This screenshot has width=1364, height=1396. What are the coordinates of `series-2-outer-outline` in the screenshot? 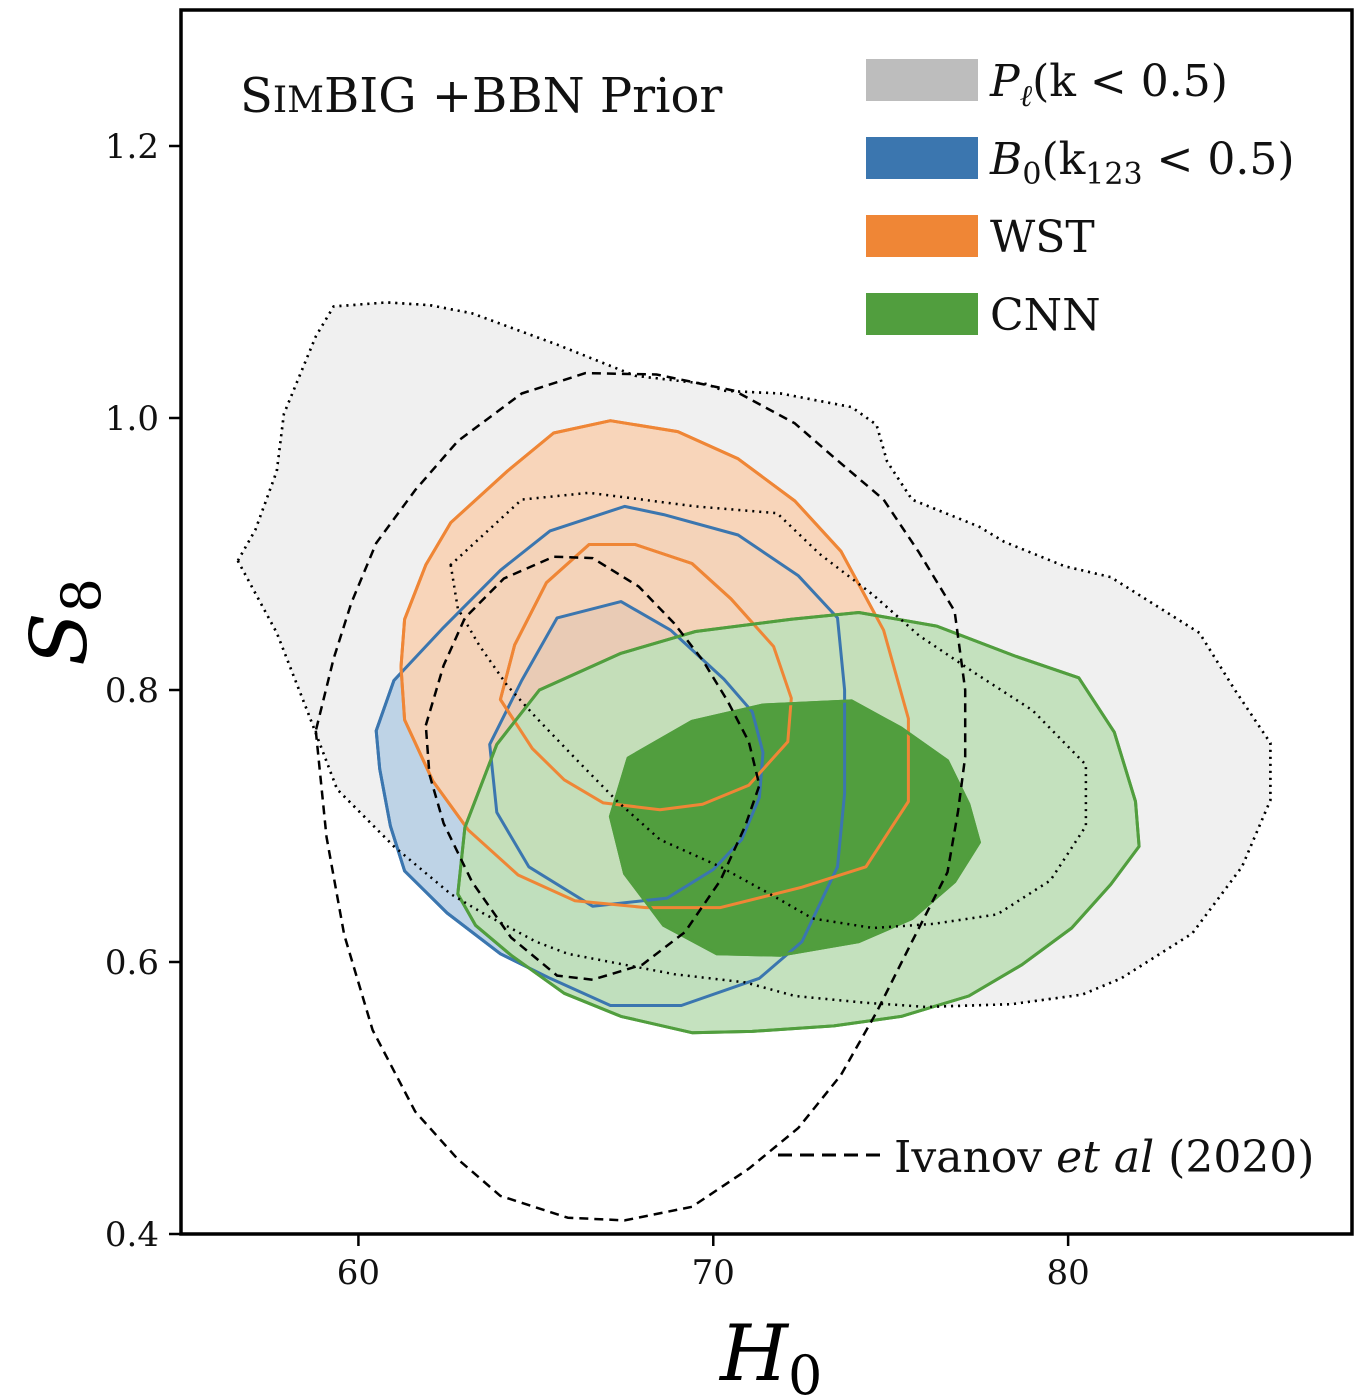 It's located at (654, 664).